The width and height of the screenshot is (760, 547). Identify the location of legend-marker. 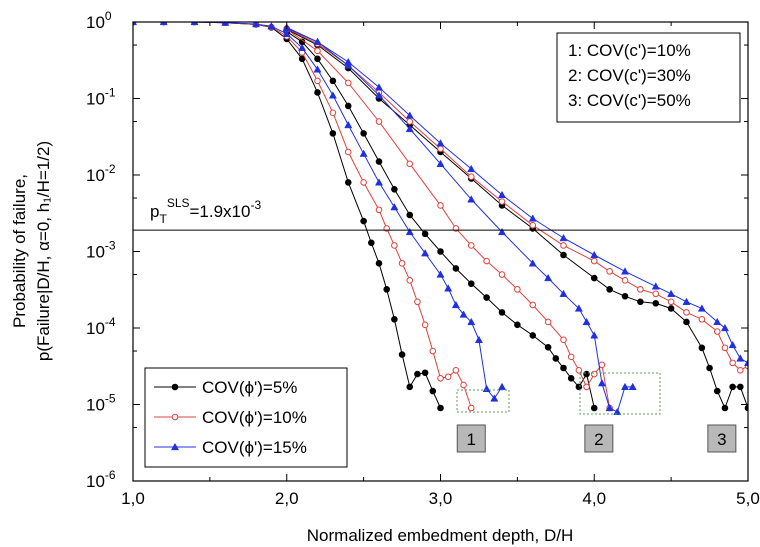
(175, 387).